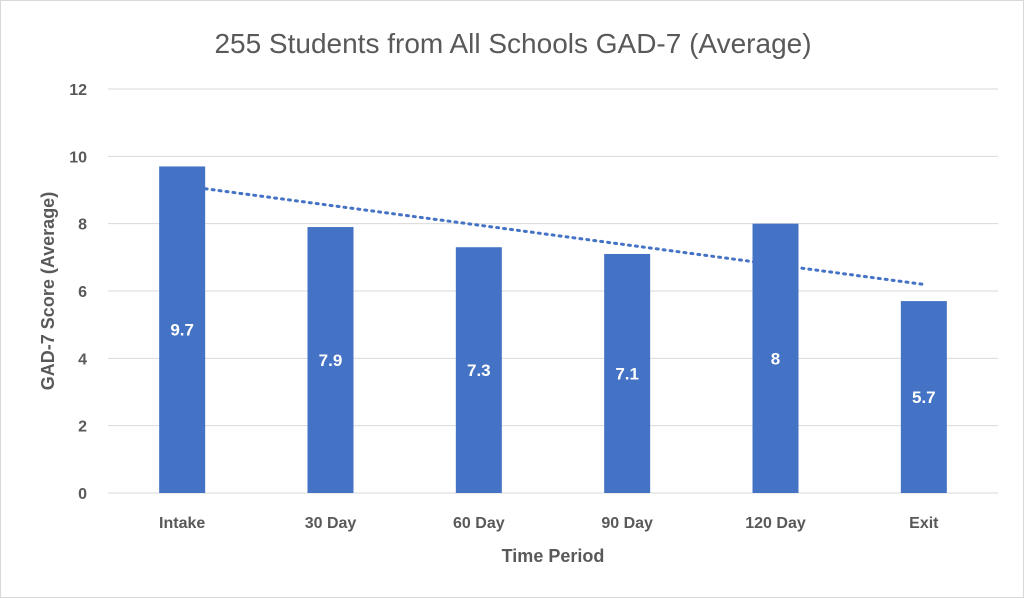  I want to click on y-axis-ticks: 0 2 4 6 8 10 12, so click(78, 292).